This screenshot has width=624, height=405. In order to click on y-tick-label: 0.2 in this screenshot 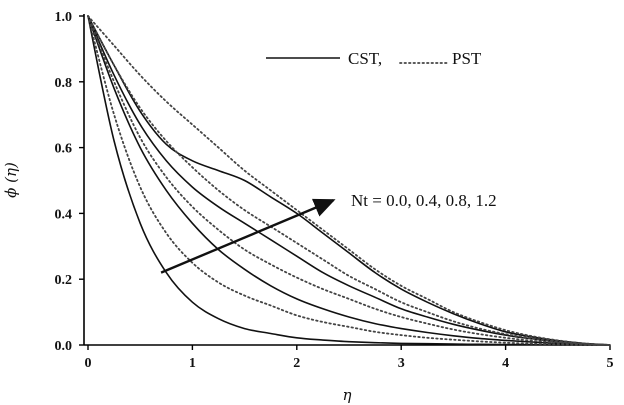, I will do `click(64, 280)`.